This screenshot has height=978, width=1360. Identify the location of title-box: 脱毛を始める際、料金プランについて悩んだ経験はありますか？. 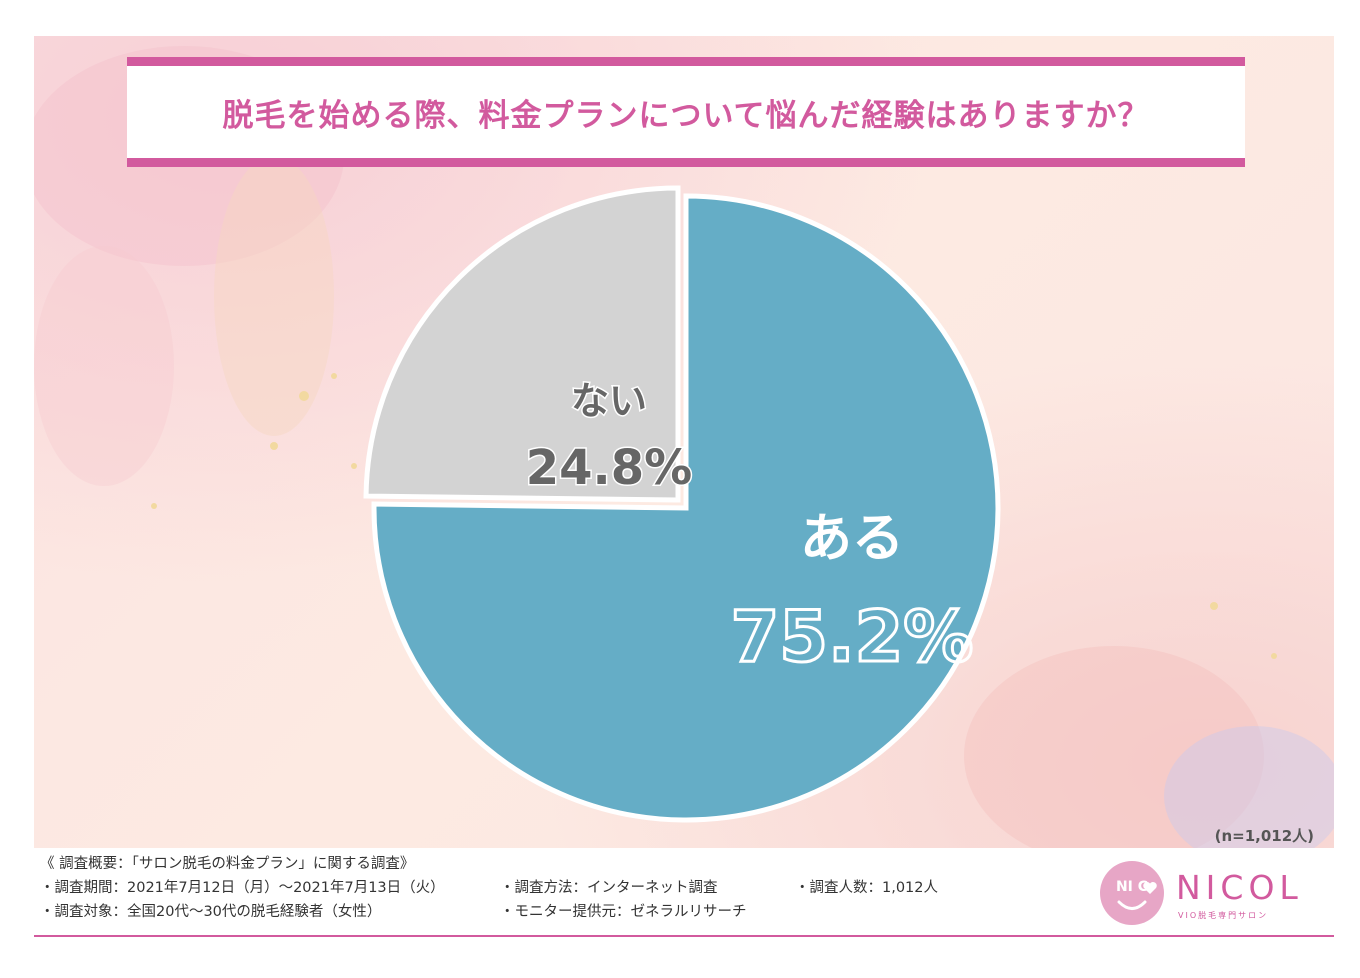
(686, 112).